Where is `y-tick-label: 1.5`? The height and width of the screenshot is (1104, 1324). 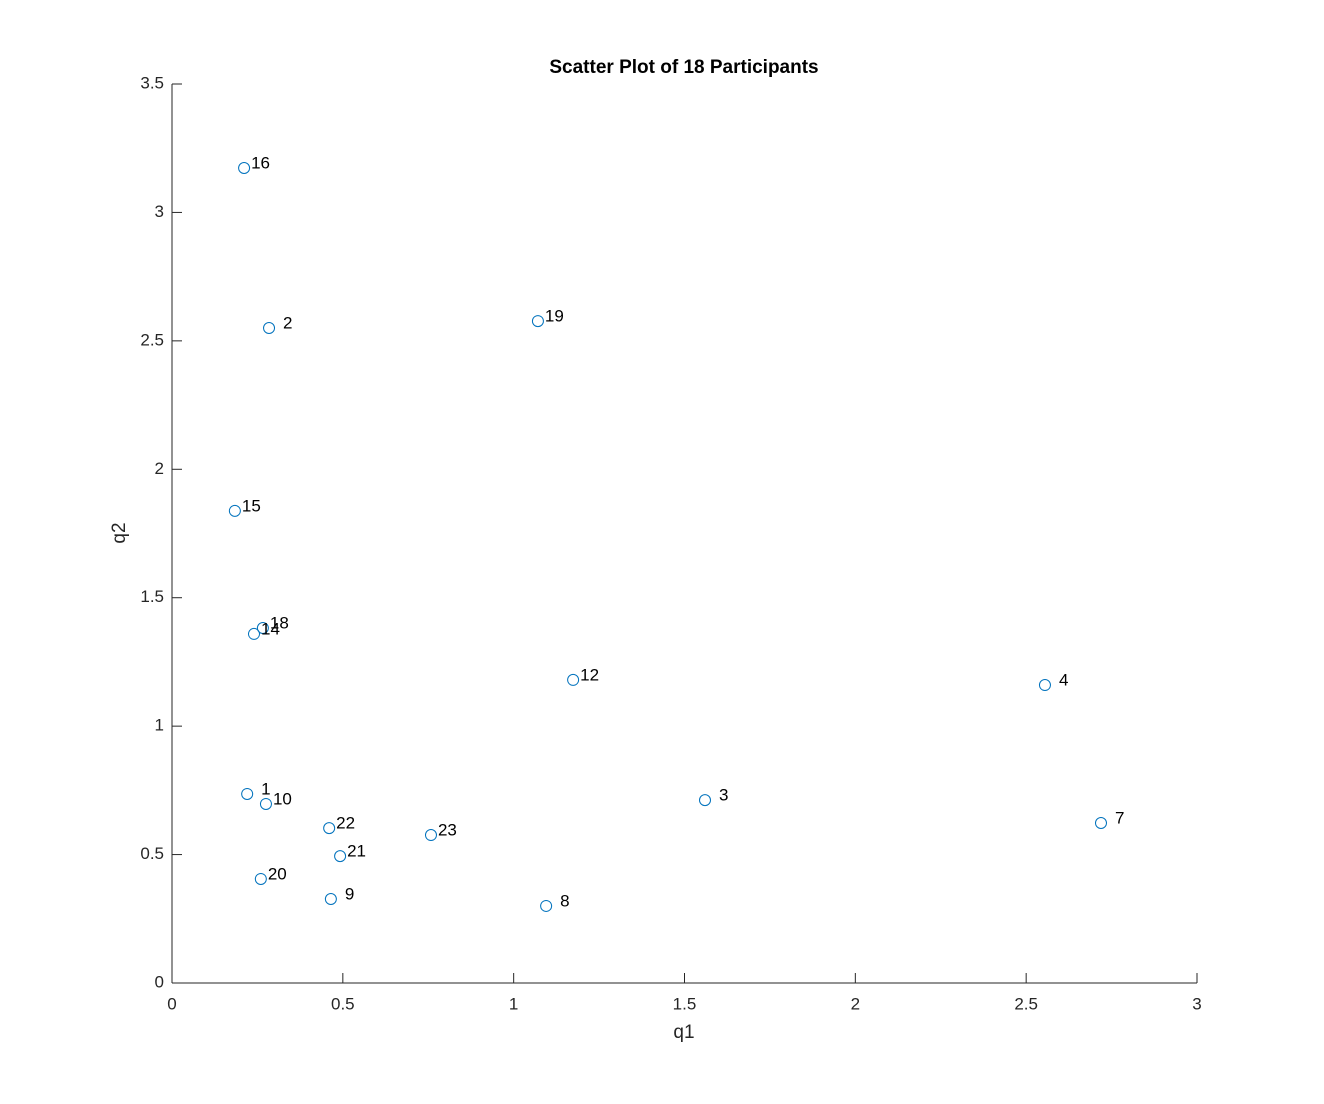 y-tick-label: 1.5 is located at coordinates (152, 596).